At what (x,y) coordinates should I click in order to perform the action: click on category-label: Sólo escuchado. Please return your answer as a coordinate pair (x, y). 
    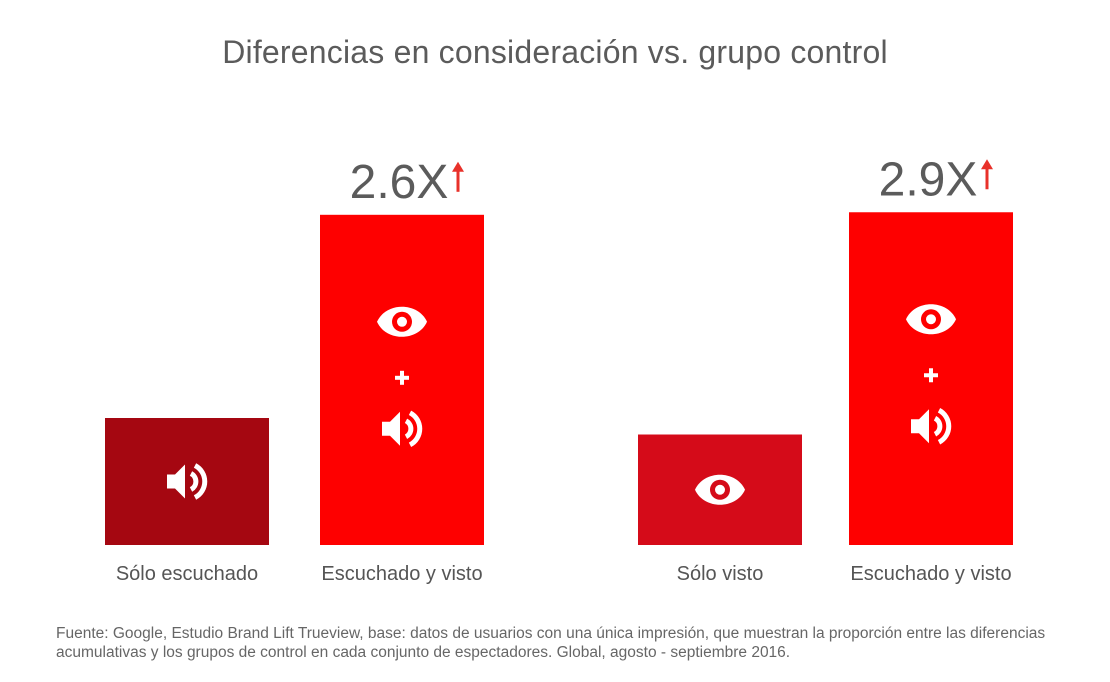
    Looking at the image, I should click on (187, 574).